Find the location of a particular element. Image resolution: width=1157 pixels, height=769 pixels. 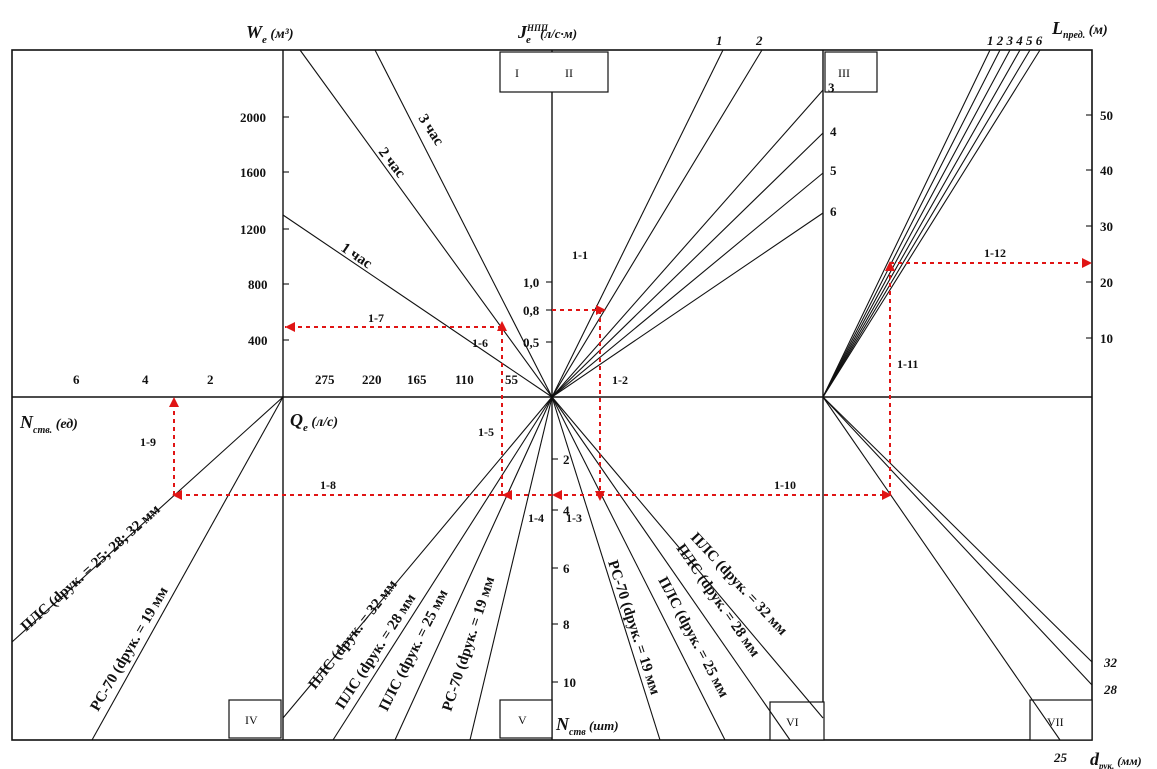

label-iii-top: 1 2 3 4 5 6 is located at coordinates (1015, 40).